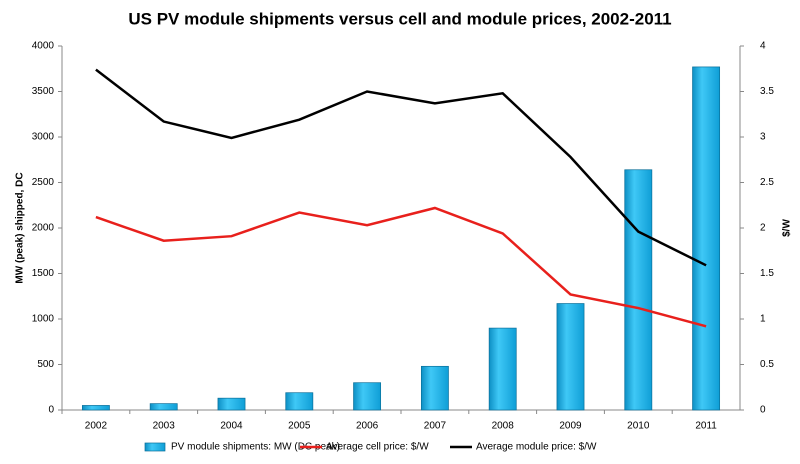 Image resolution: width=800 pixels, height=464 pixels. I want to click on y2-tick-label: 3.5, so click(767, 91).